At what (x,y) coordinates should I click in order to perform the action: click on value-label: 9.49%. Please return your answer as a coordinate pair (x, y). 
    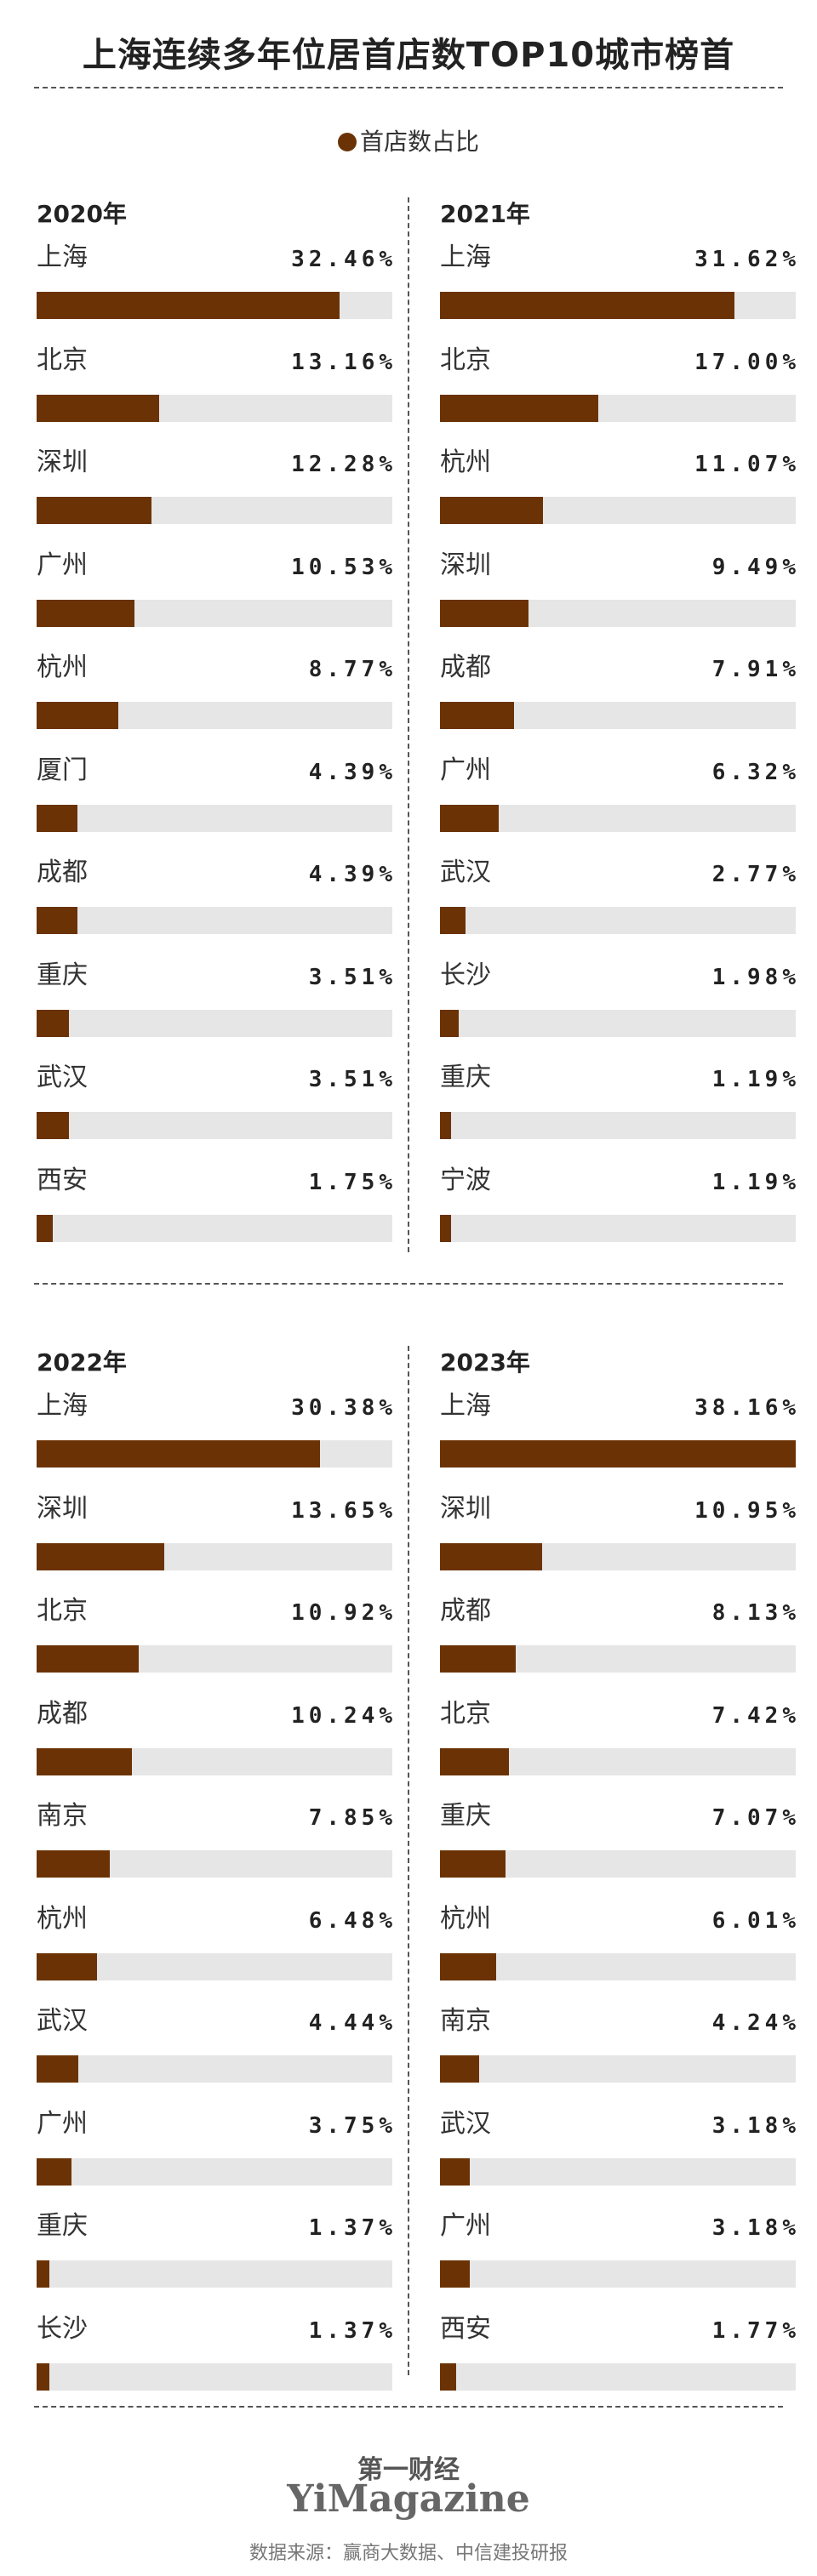
    Looking at the image, I should click on (755, 567).